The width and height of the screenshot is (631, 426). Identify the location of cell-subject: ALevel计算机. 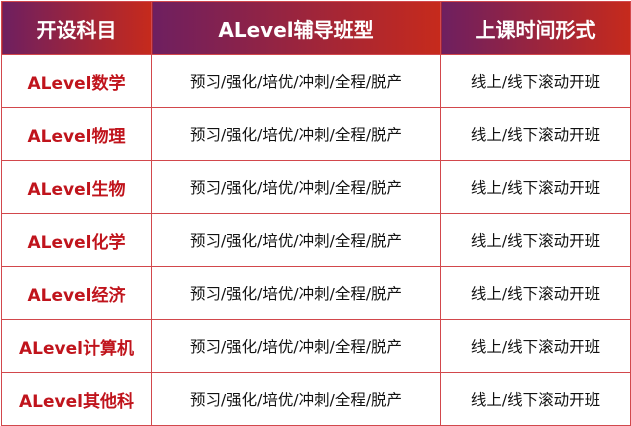
(76, 346).